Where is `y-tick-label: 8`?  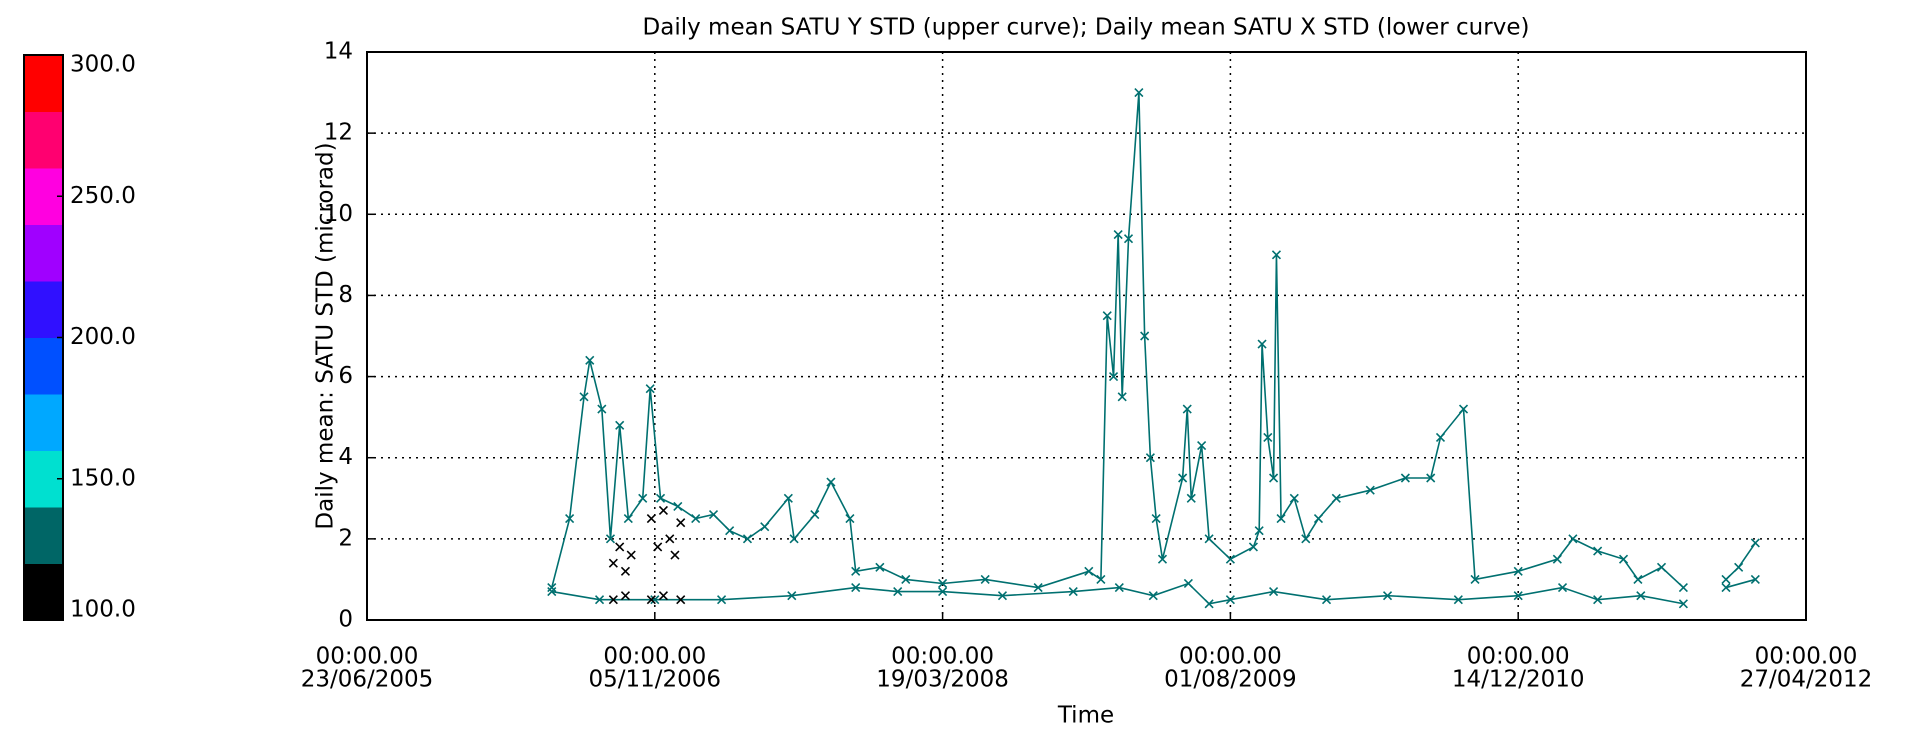
y-tick-label: 8 is located at coordinates (345, 295).